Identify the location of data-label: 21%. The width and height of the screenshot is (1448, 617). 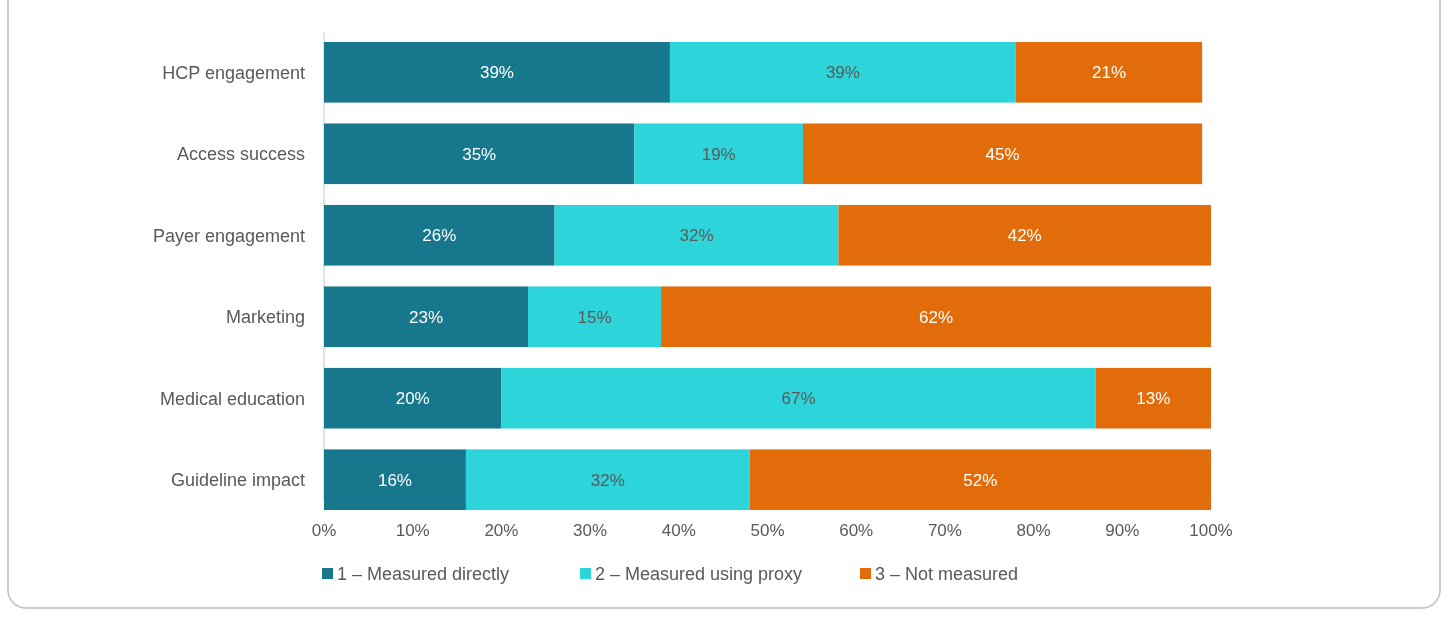
(1109, 73).